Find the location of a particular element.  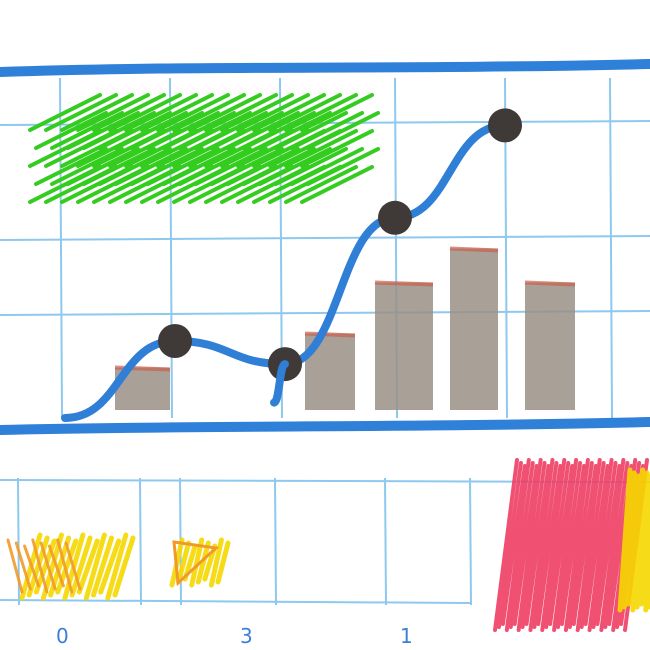

frame-top-line is located at coordinates (325, 68).